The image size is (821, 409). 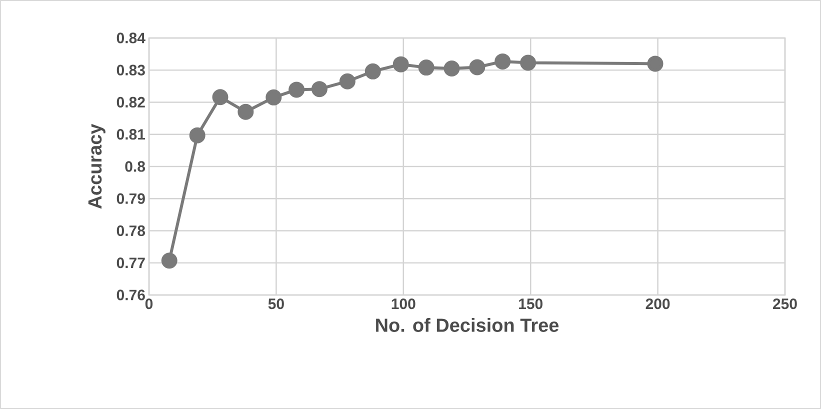 What do you see at coordinates (131, 230) in the screenshot?
I see `y-tick-label: 0.78` at bounding box center [131, 230].